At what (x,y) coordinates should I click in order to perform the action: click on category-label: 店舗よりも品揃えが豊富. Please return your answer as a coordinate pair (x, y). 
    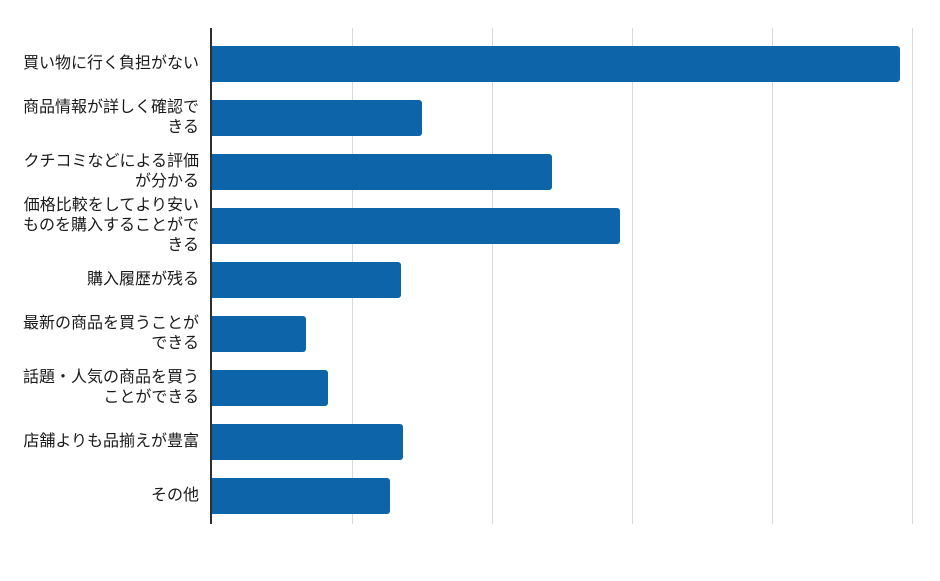
    Looking at the image, I should click on (111, 441).